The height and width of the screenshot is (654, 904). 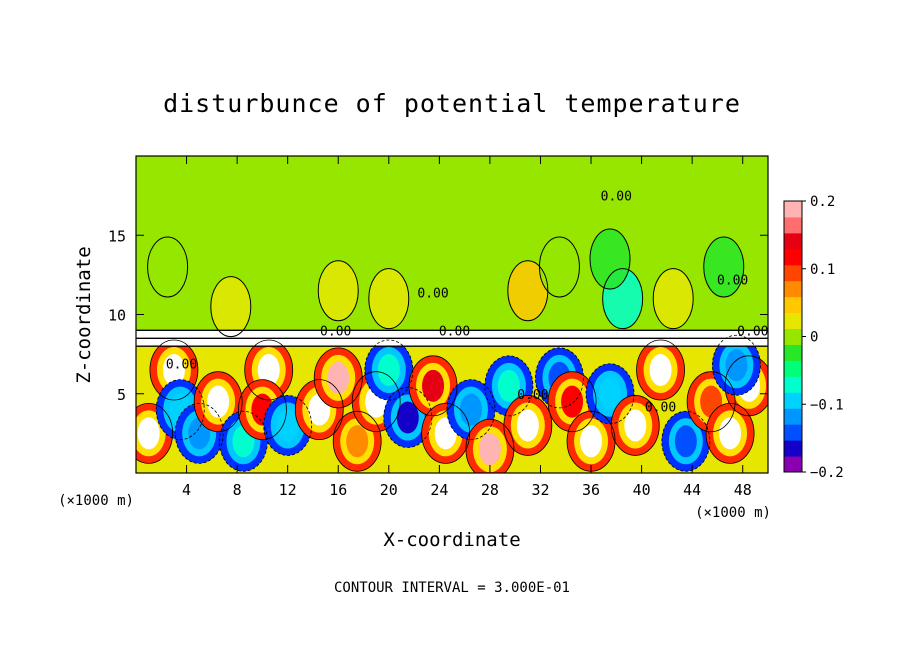 What do you see at coordinates (84, 314) in the screenshot?
I see `y-axis-label: Z-coordinate` at bounding box center [84, 314].